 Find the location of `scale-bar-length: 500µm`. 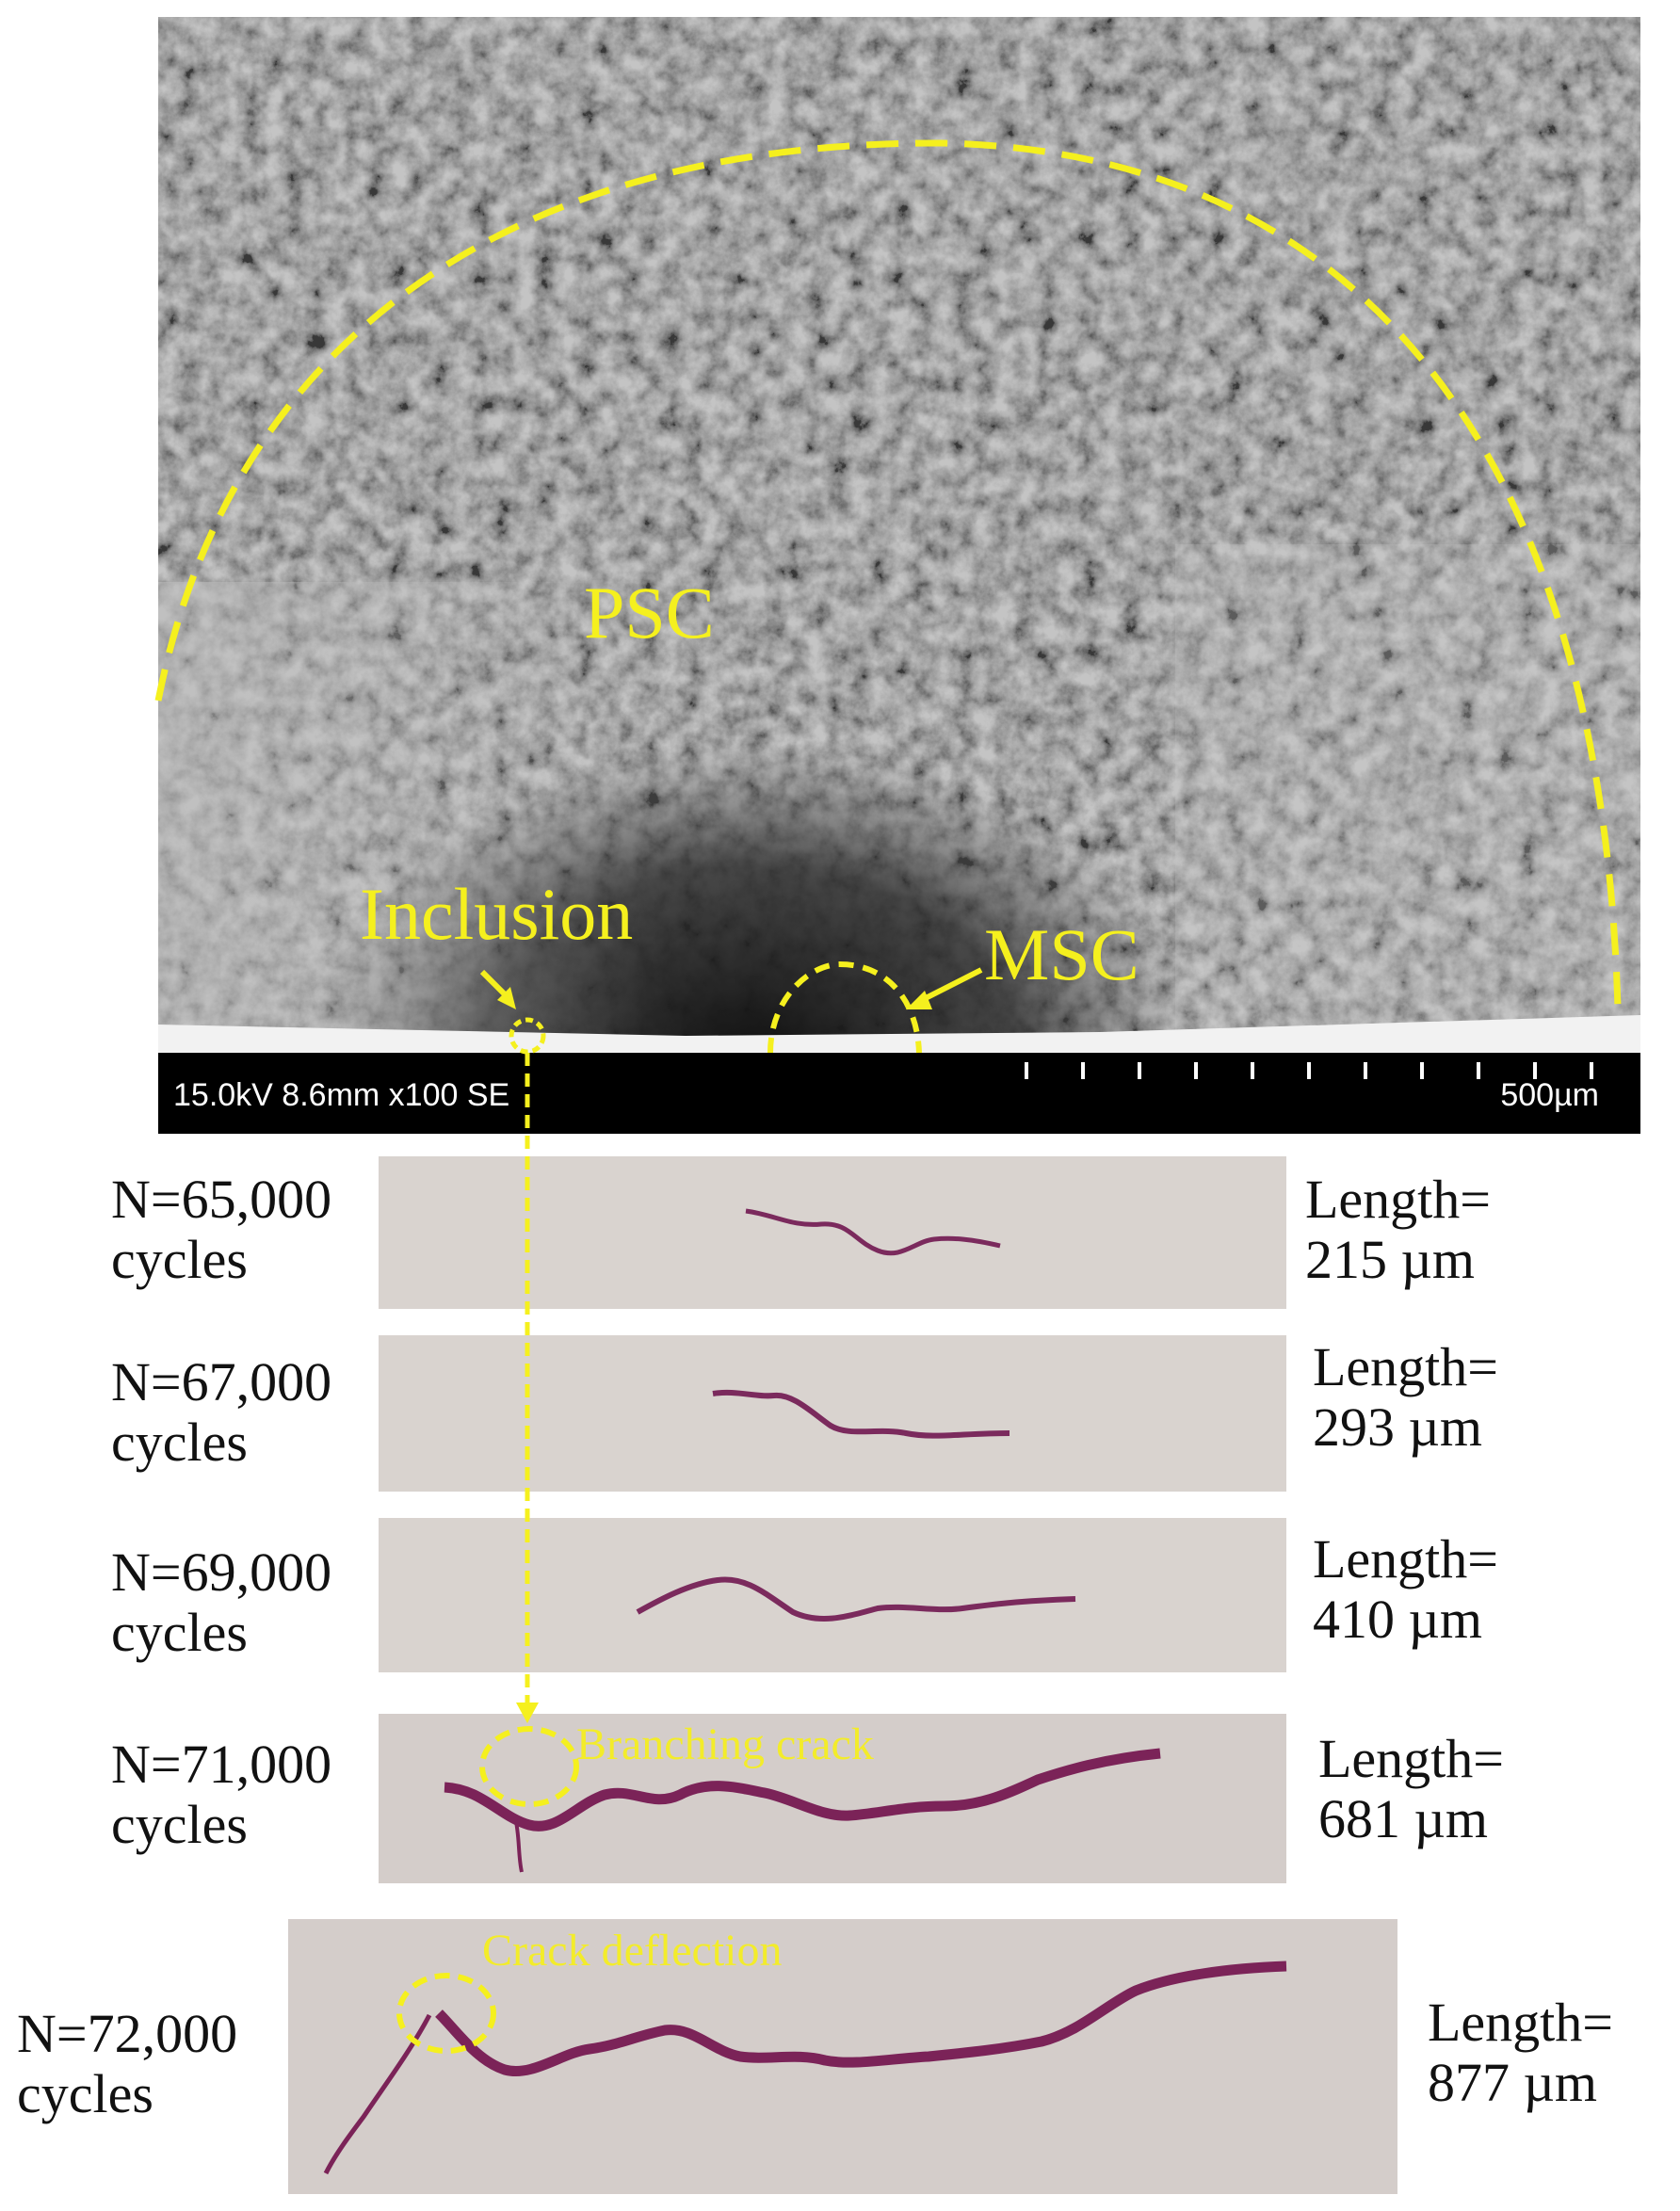

scale-bar-length: 500µm is located at coordinates (1549, 1095).